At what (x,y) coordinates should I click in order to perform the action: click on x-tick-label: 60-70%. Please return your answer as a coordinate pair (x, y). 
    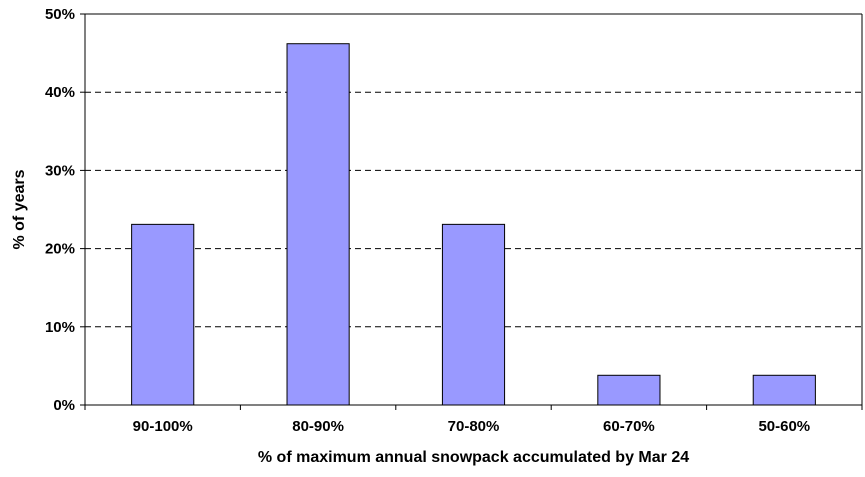
    Looking at the image, I should click on (629, 426).